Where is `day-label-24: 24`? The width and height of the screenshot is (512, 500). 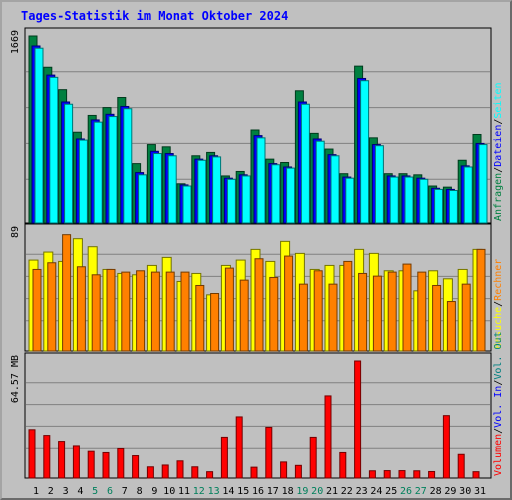
day-label-24: 24 is located at coordinates (376, 491).